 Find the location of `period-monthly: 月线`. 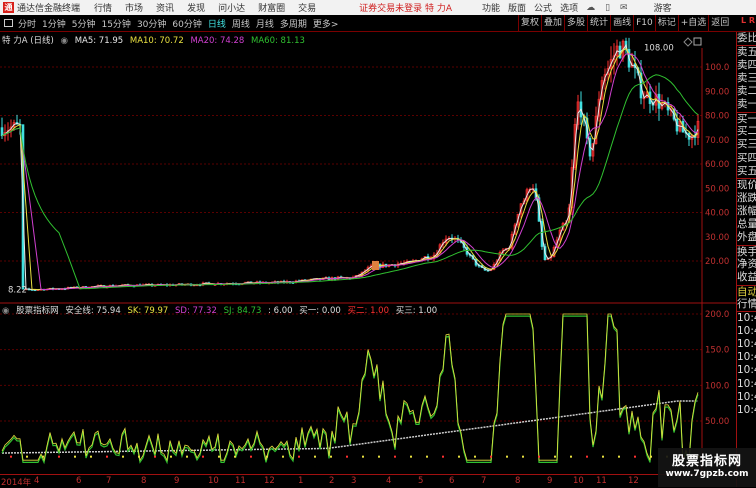

period-monthly: 月线 is located at coordinates (264, 24).